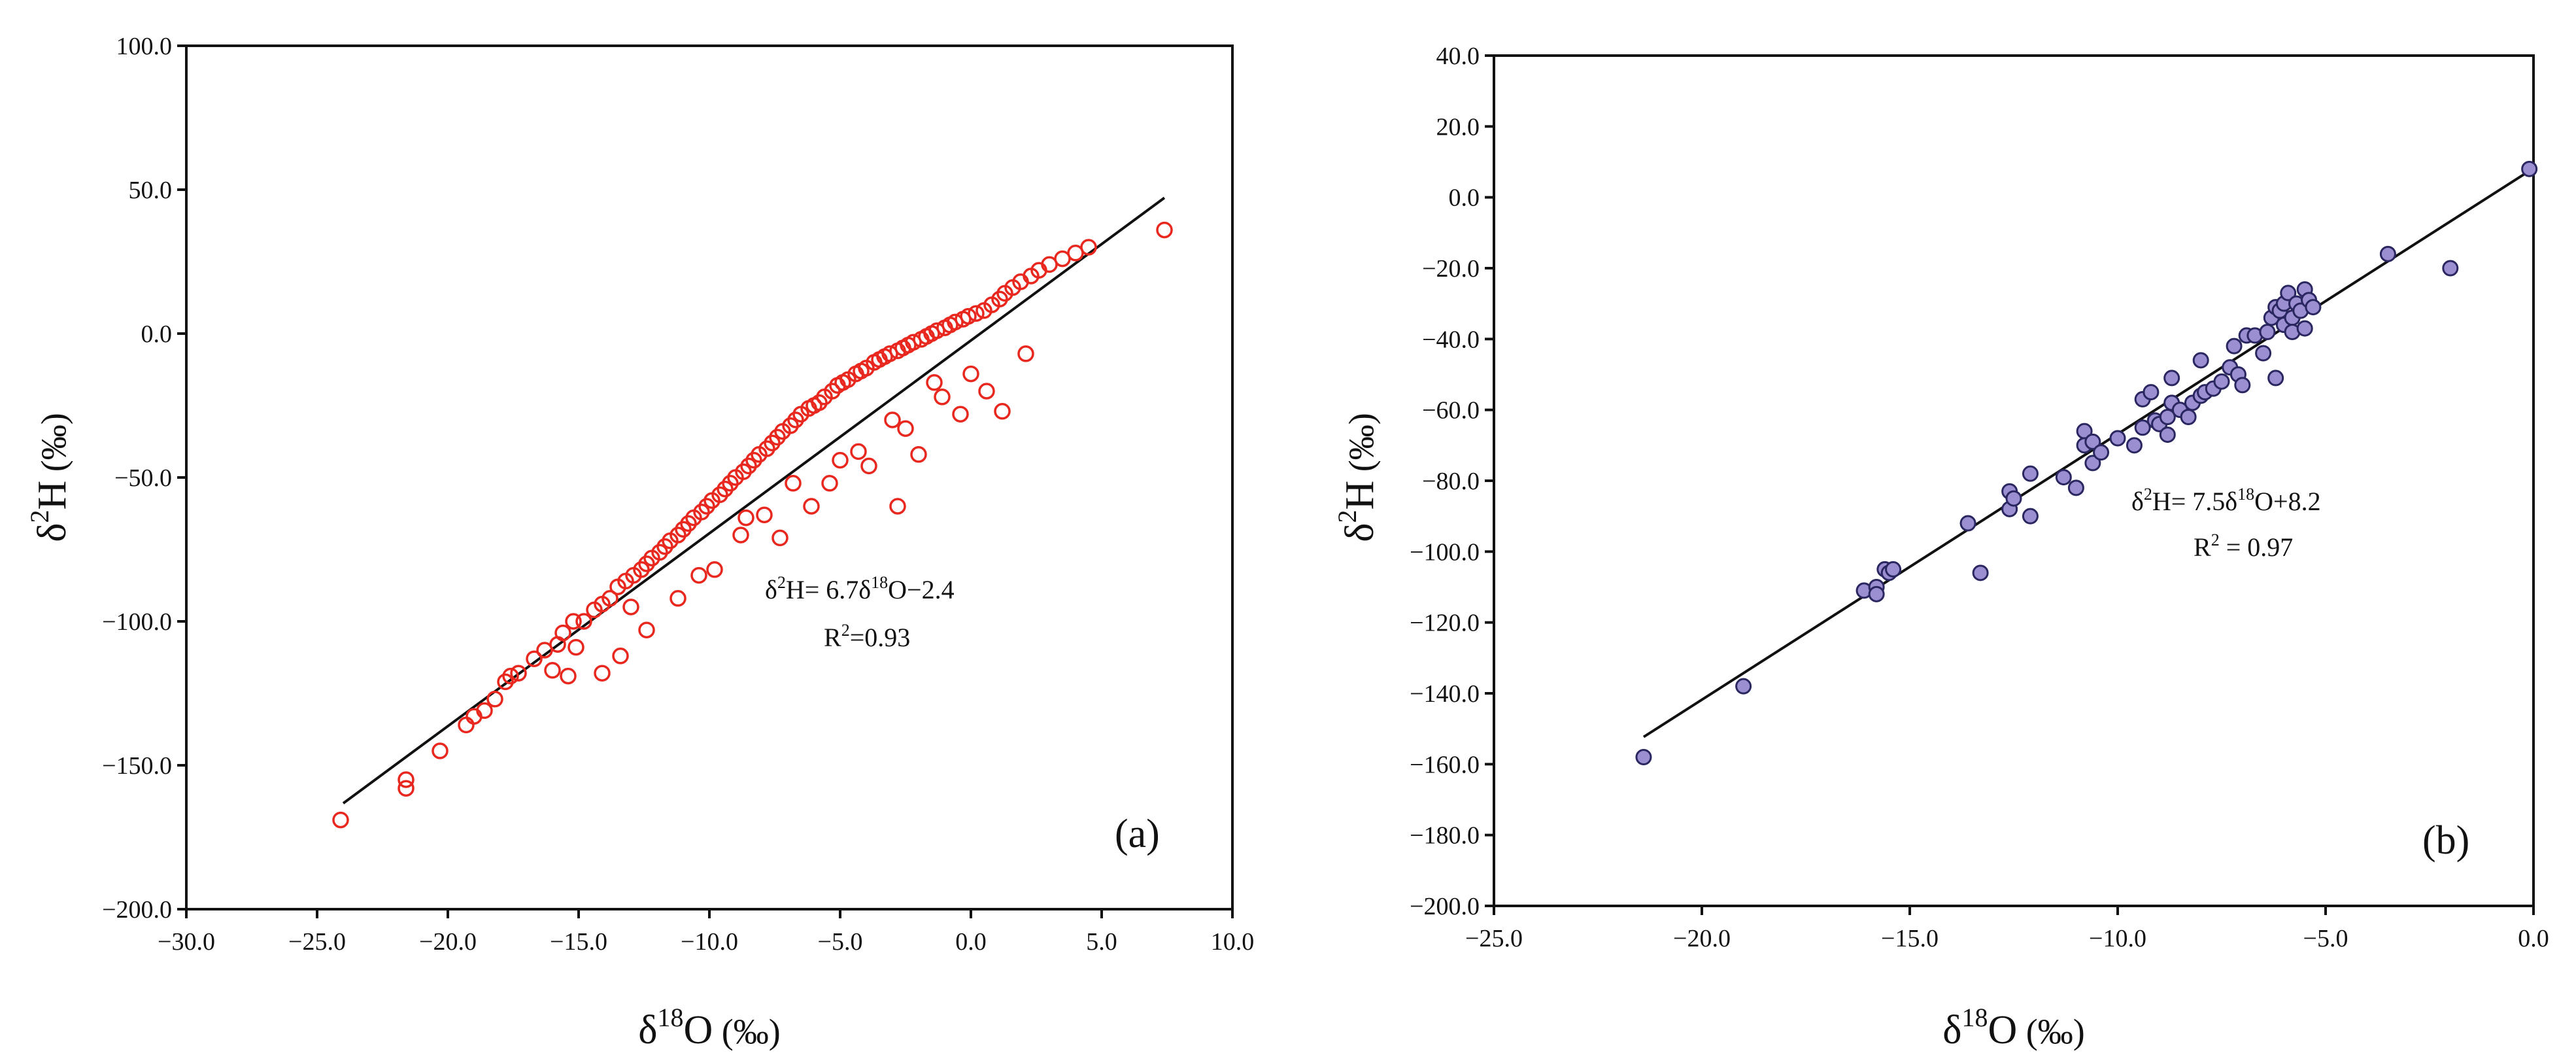 This screenshot has width=2576, height=1057. Describe the element at coordinates (2243, 546) in the screenshot. I see `r-squared-b: R2 = 0.97` at that location.